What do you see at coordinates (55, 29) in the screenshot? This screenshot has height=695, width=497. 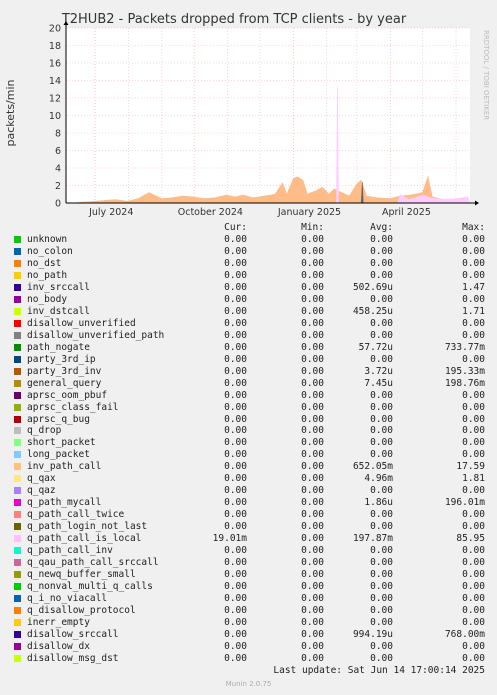 I see `y-tick-label: 20` at bounding box center [55, 29].